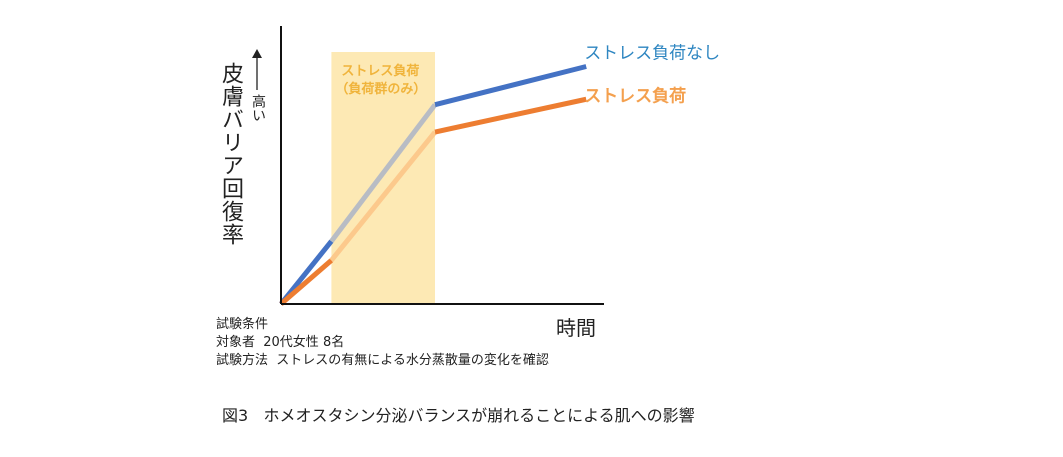  I want to click on stress-period-sublabel: （負荷群のみ）, so click(380, 89).